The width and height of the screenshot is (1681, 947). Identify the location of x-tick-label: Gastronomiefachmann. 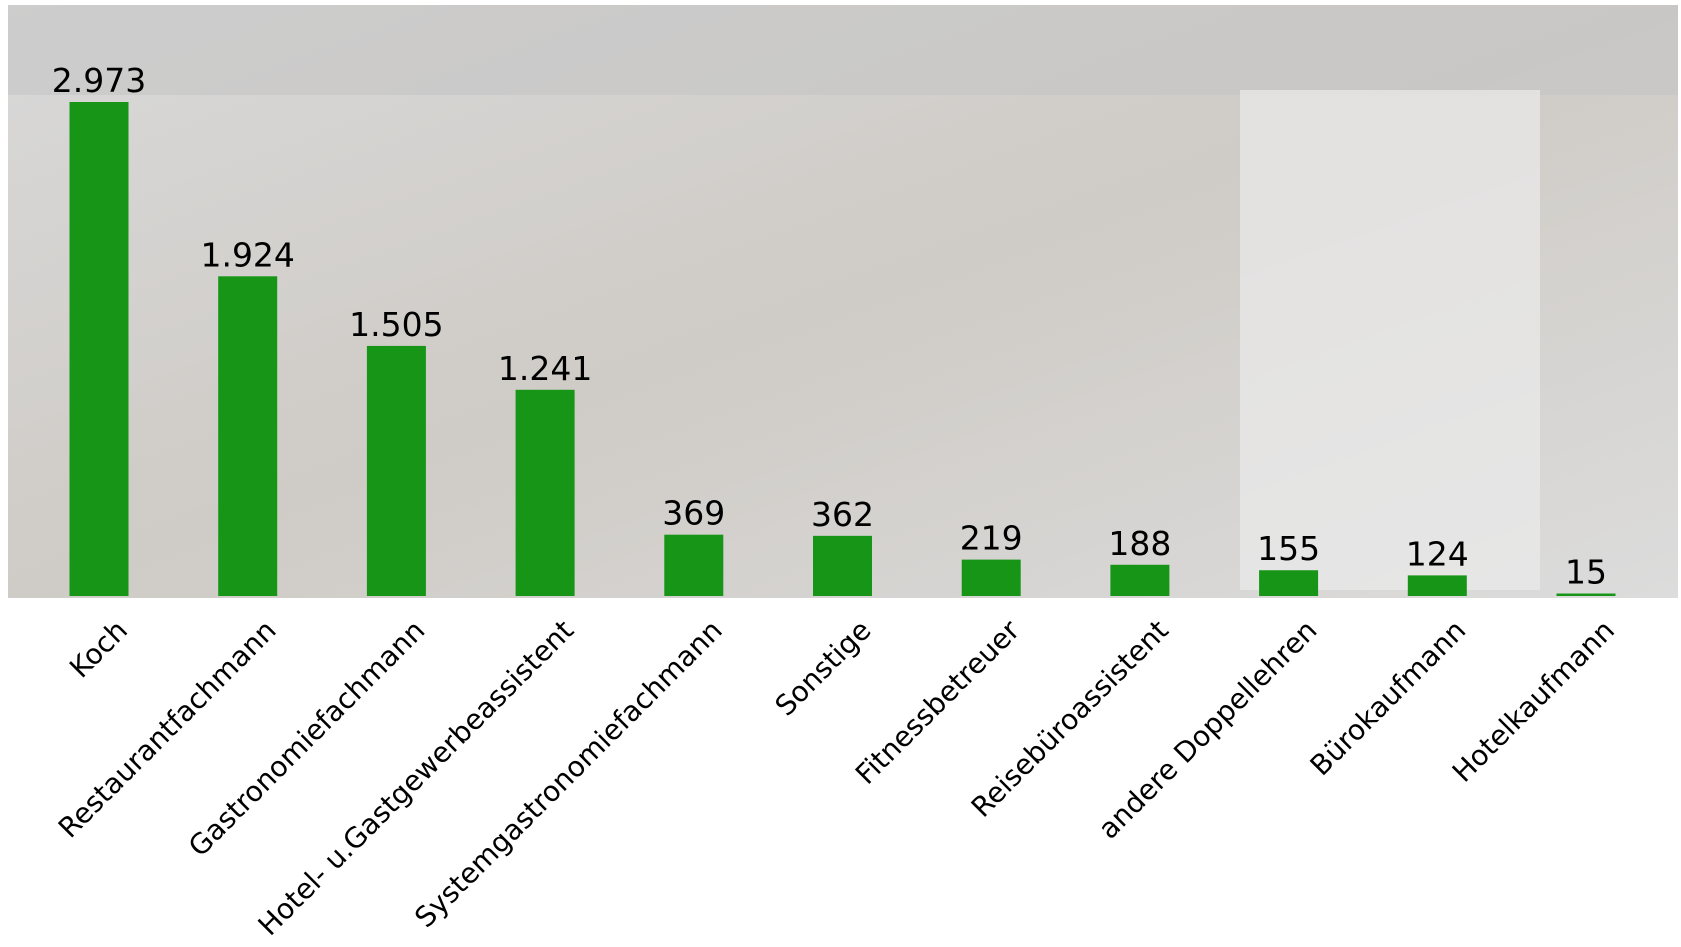
(306, 738).